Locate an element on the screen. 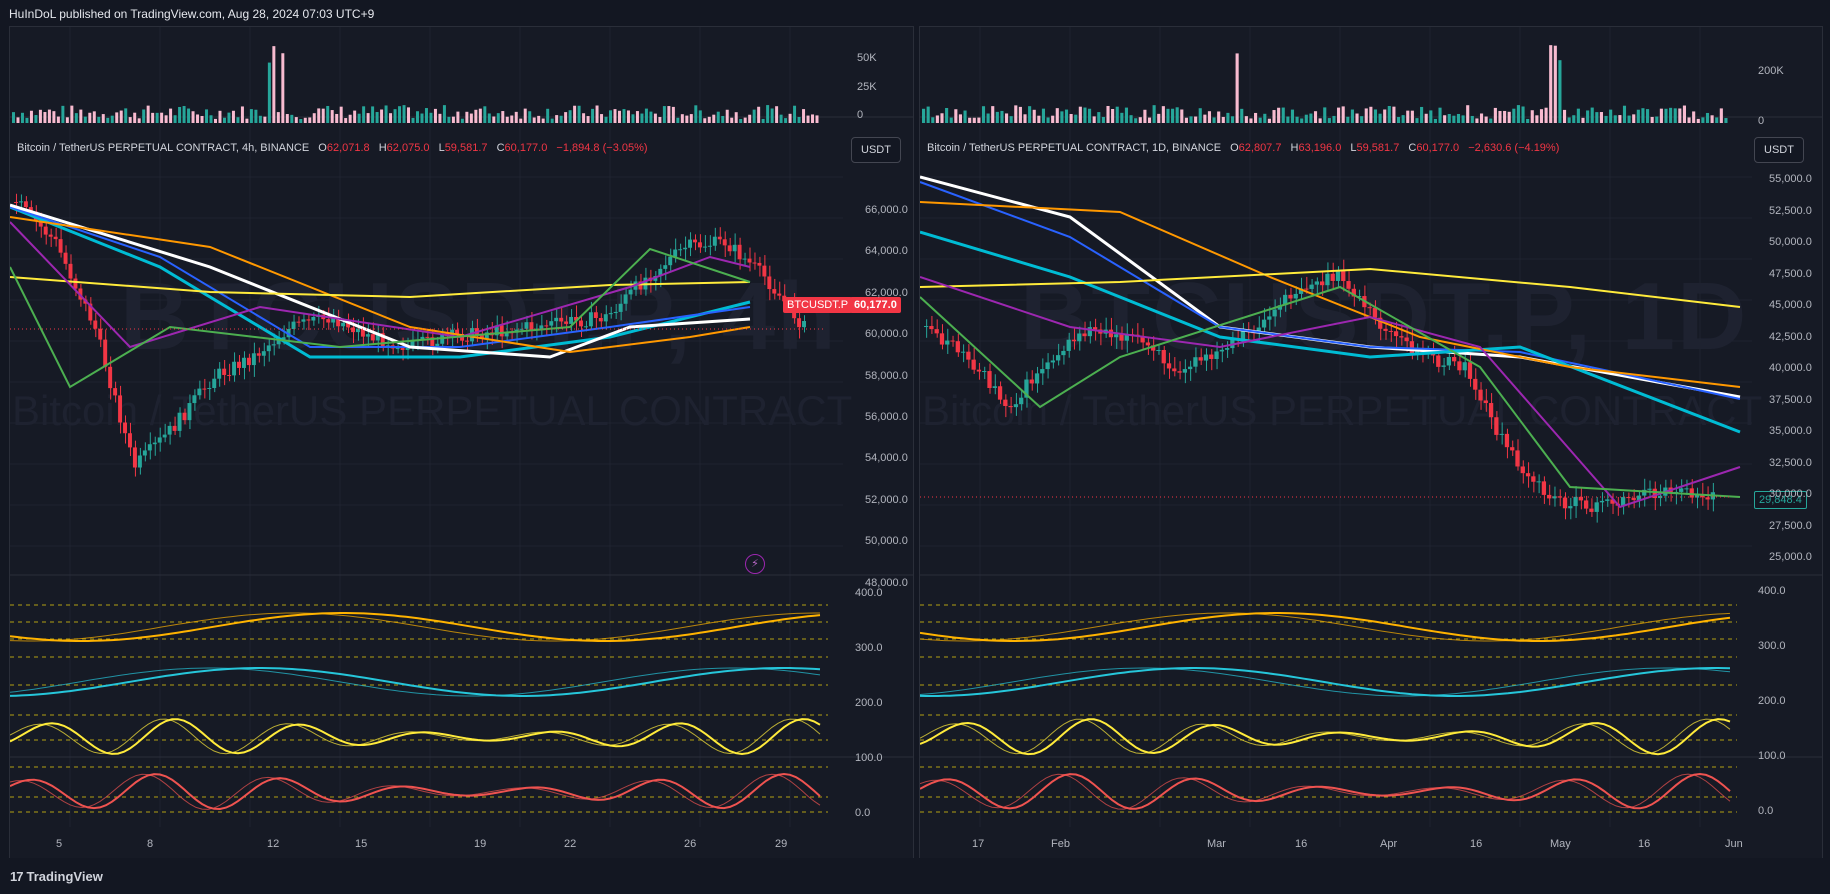 The image size is (1830, 894). left-legend-open: 62,071.8 is located at coordinates (348, 148).